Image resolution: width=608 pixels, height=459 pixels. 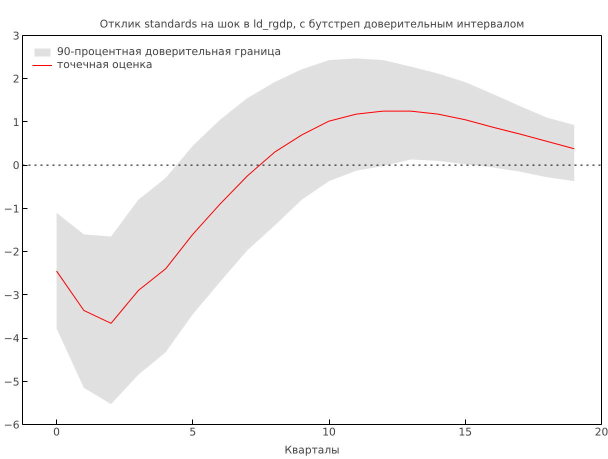 I want to click on y-tick-label: 3, so click(x=16, y=36).